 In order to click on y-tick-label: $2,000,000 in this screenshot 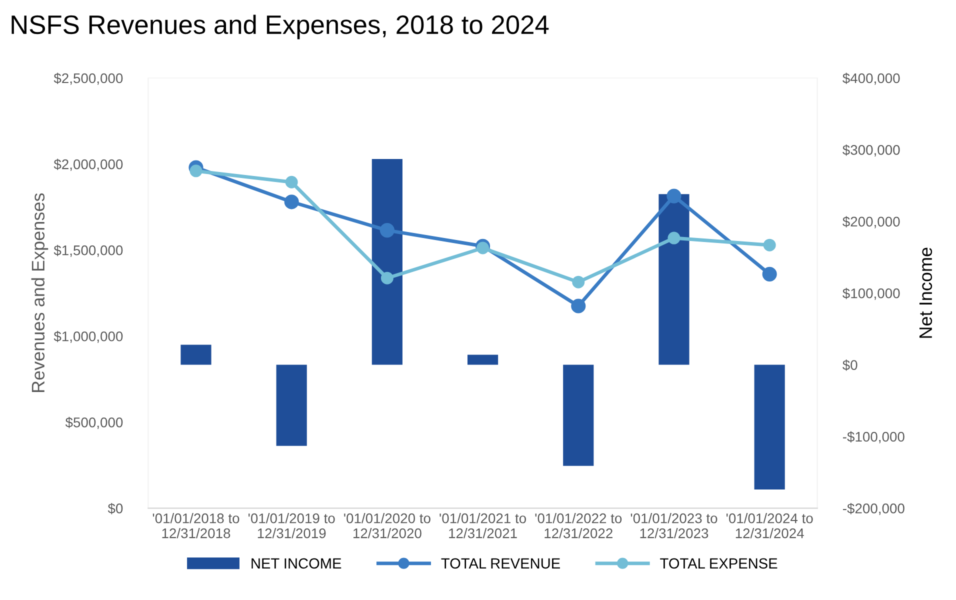, I will do `click(88, 164)`.